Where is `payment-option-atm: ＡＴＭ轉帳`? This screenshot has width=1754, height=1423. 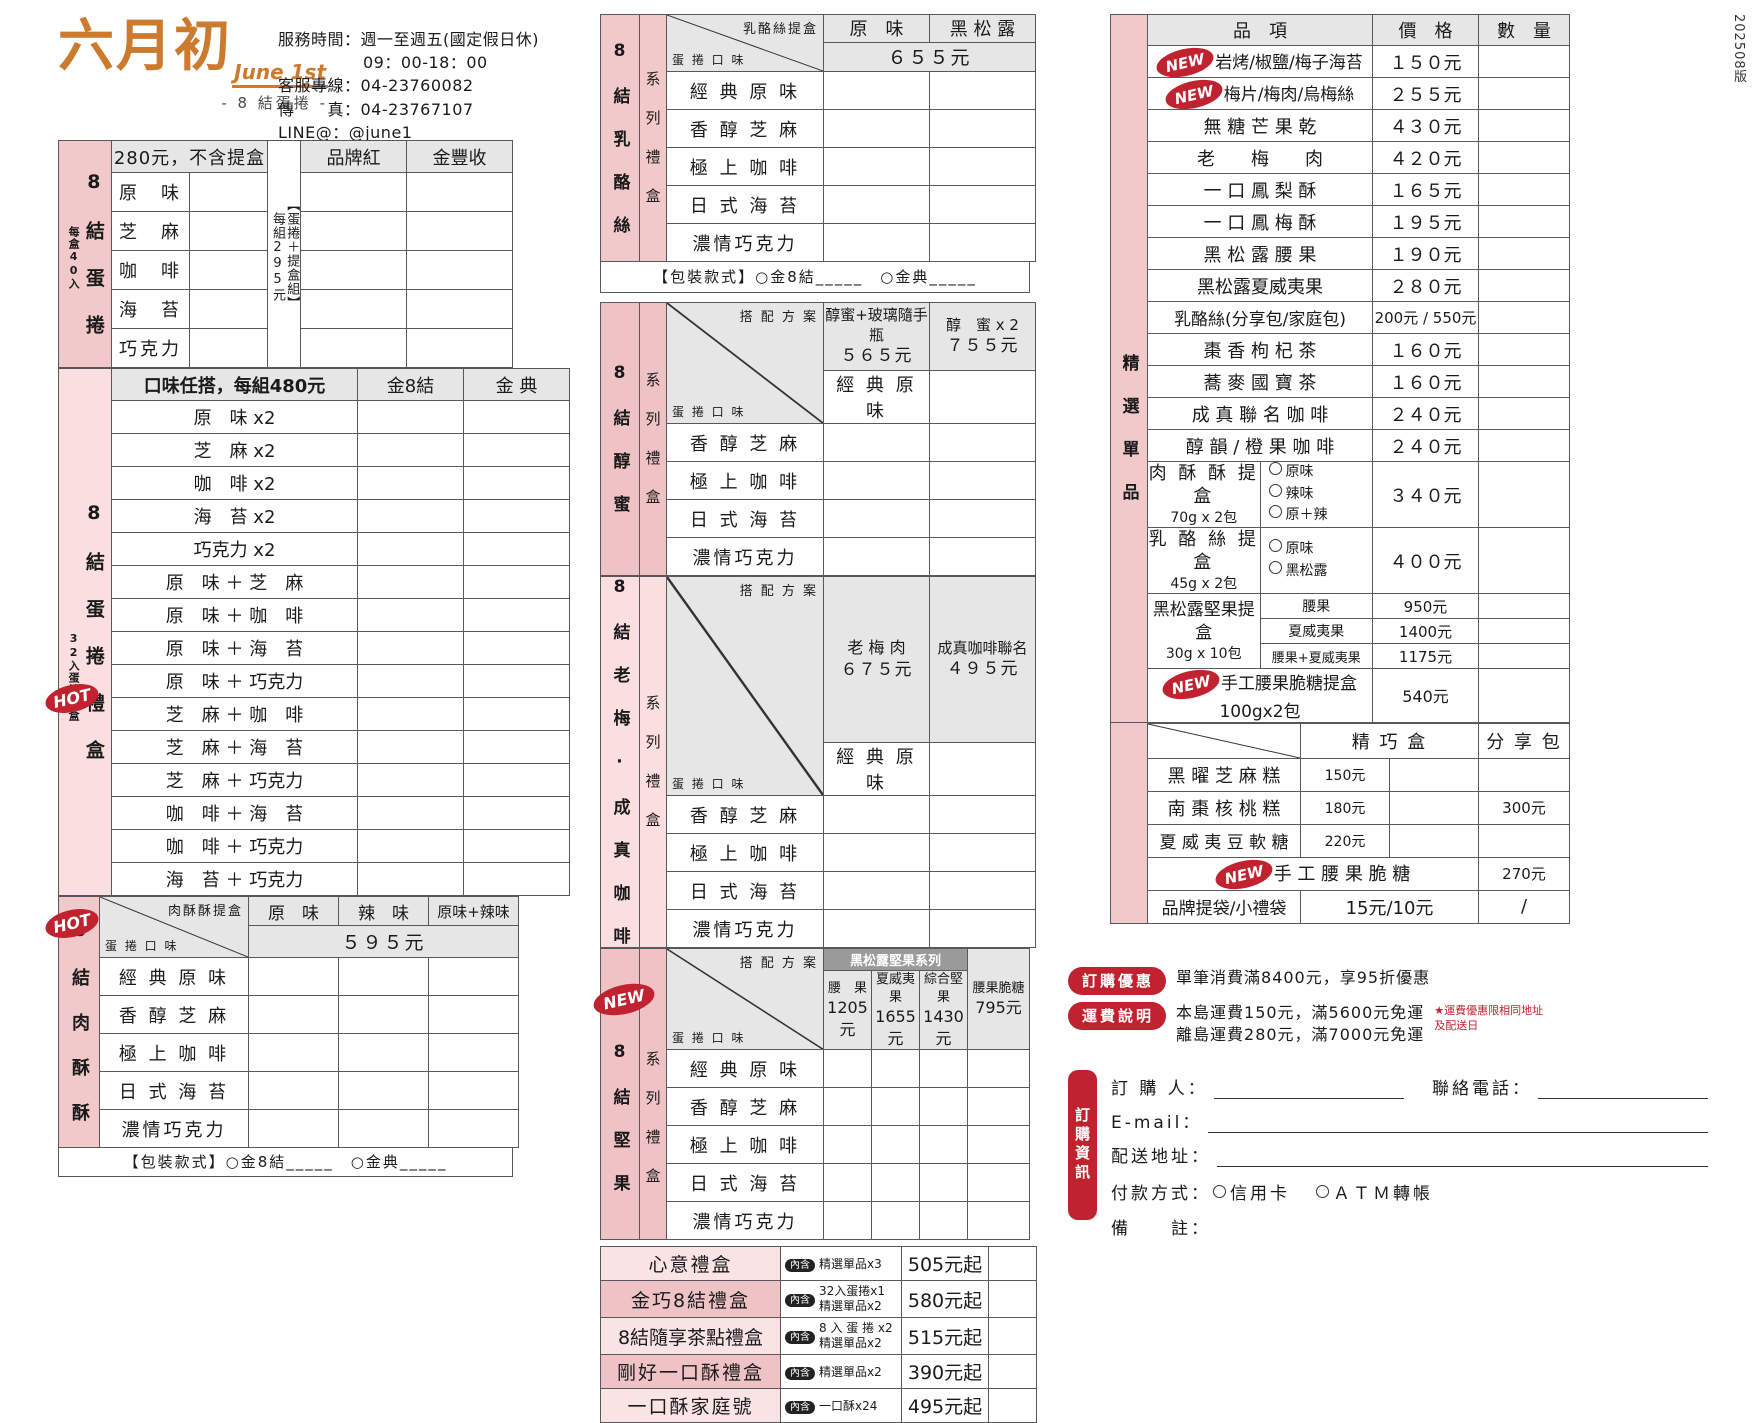 payment-option-atm: ＡＴＭ轉帳 is located at coordinates (1374, 1191).